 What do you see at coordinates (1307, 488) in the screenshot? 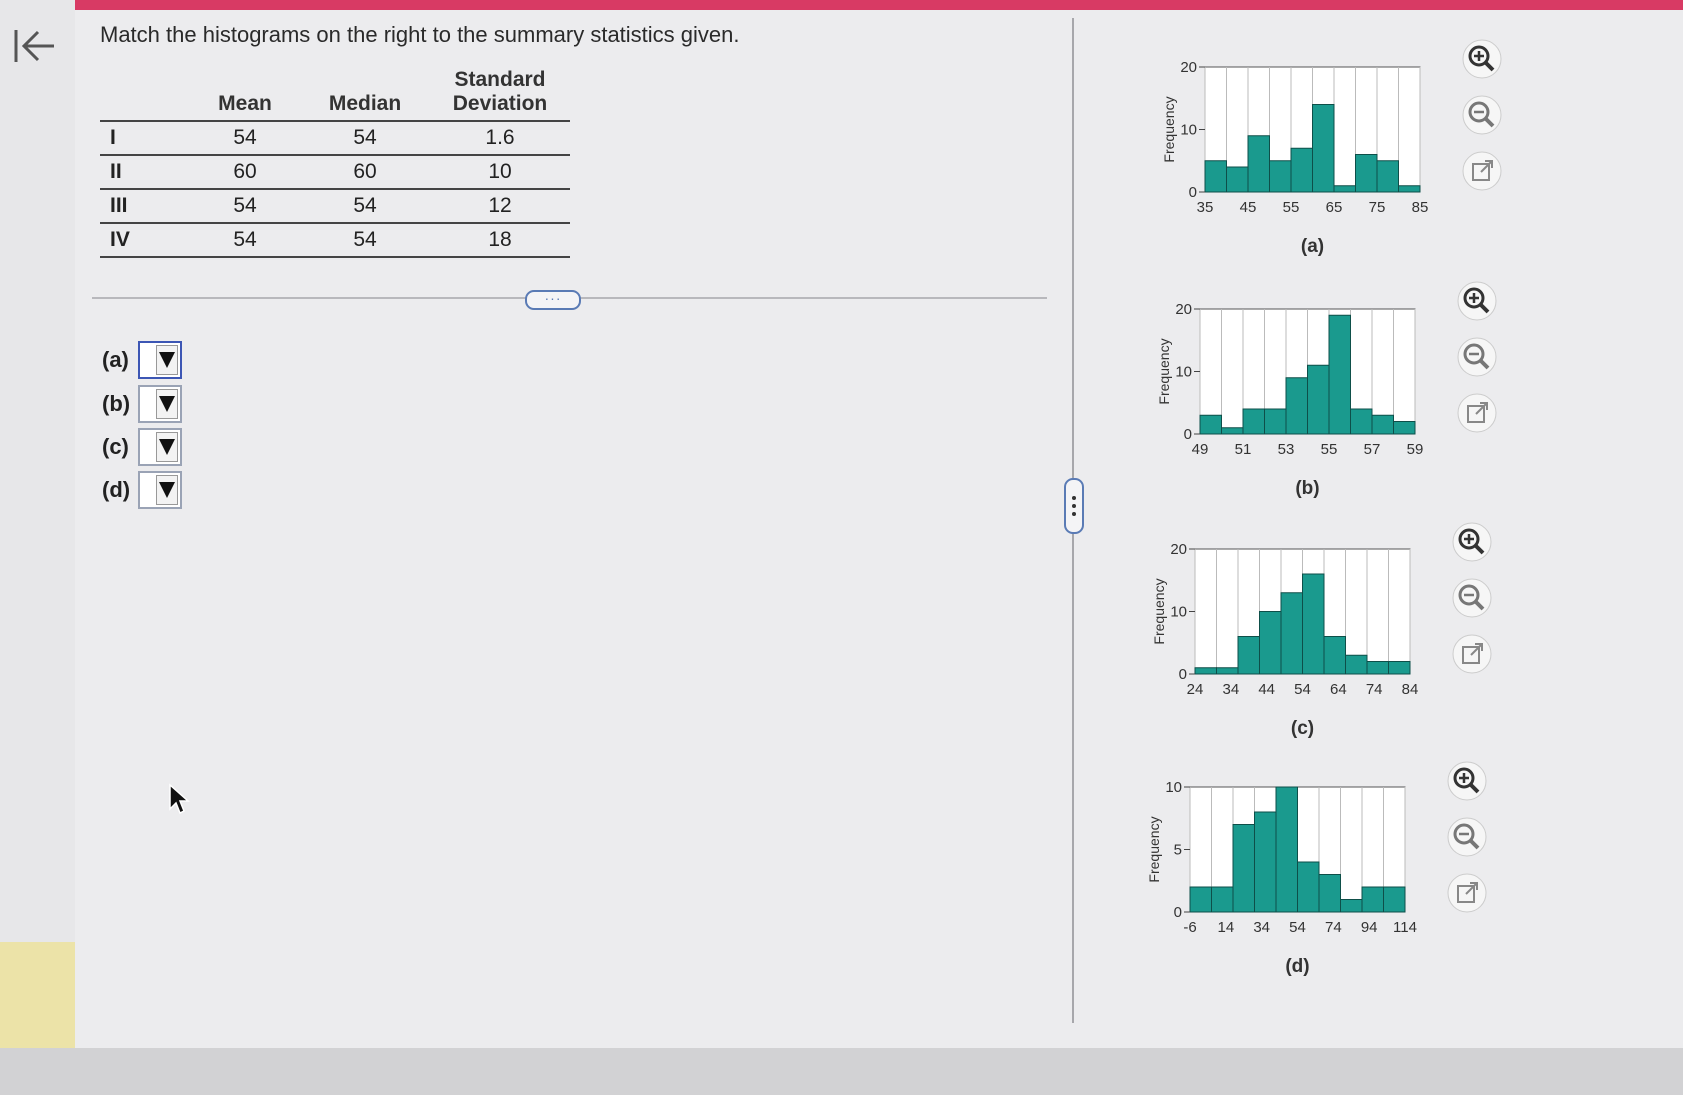
I see `chart-caption: (b)` at bounding box center [1307, 488].